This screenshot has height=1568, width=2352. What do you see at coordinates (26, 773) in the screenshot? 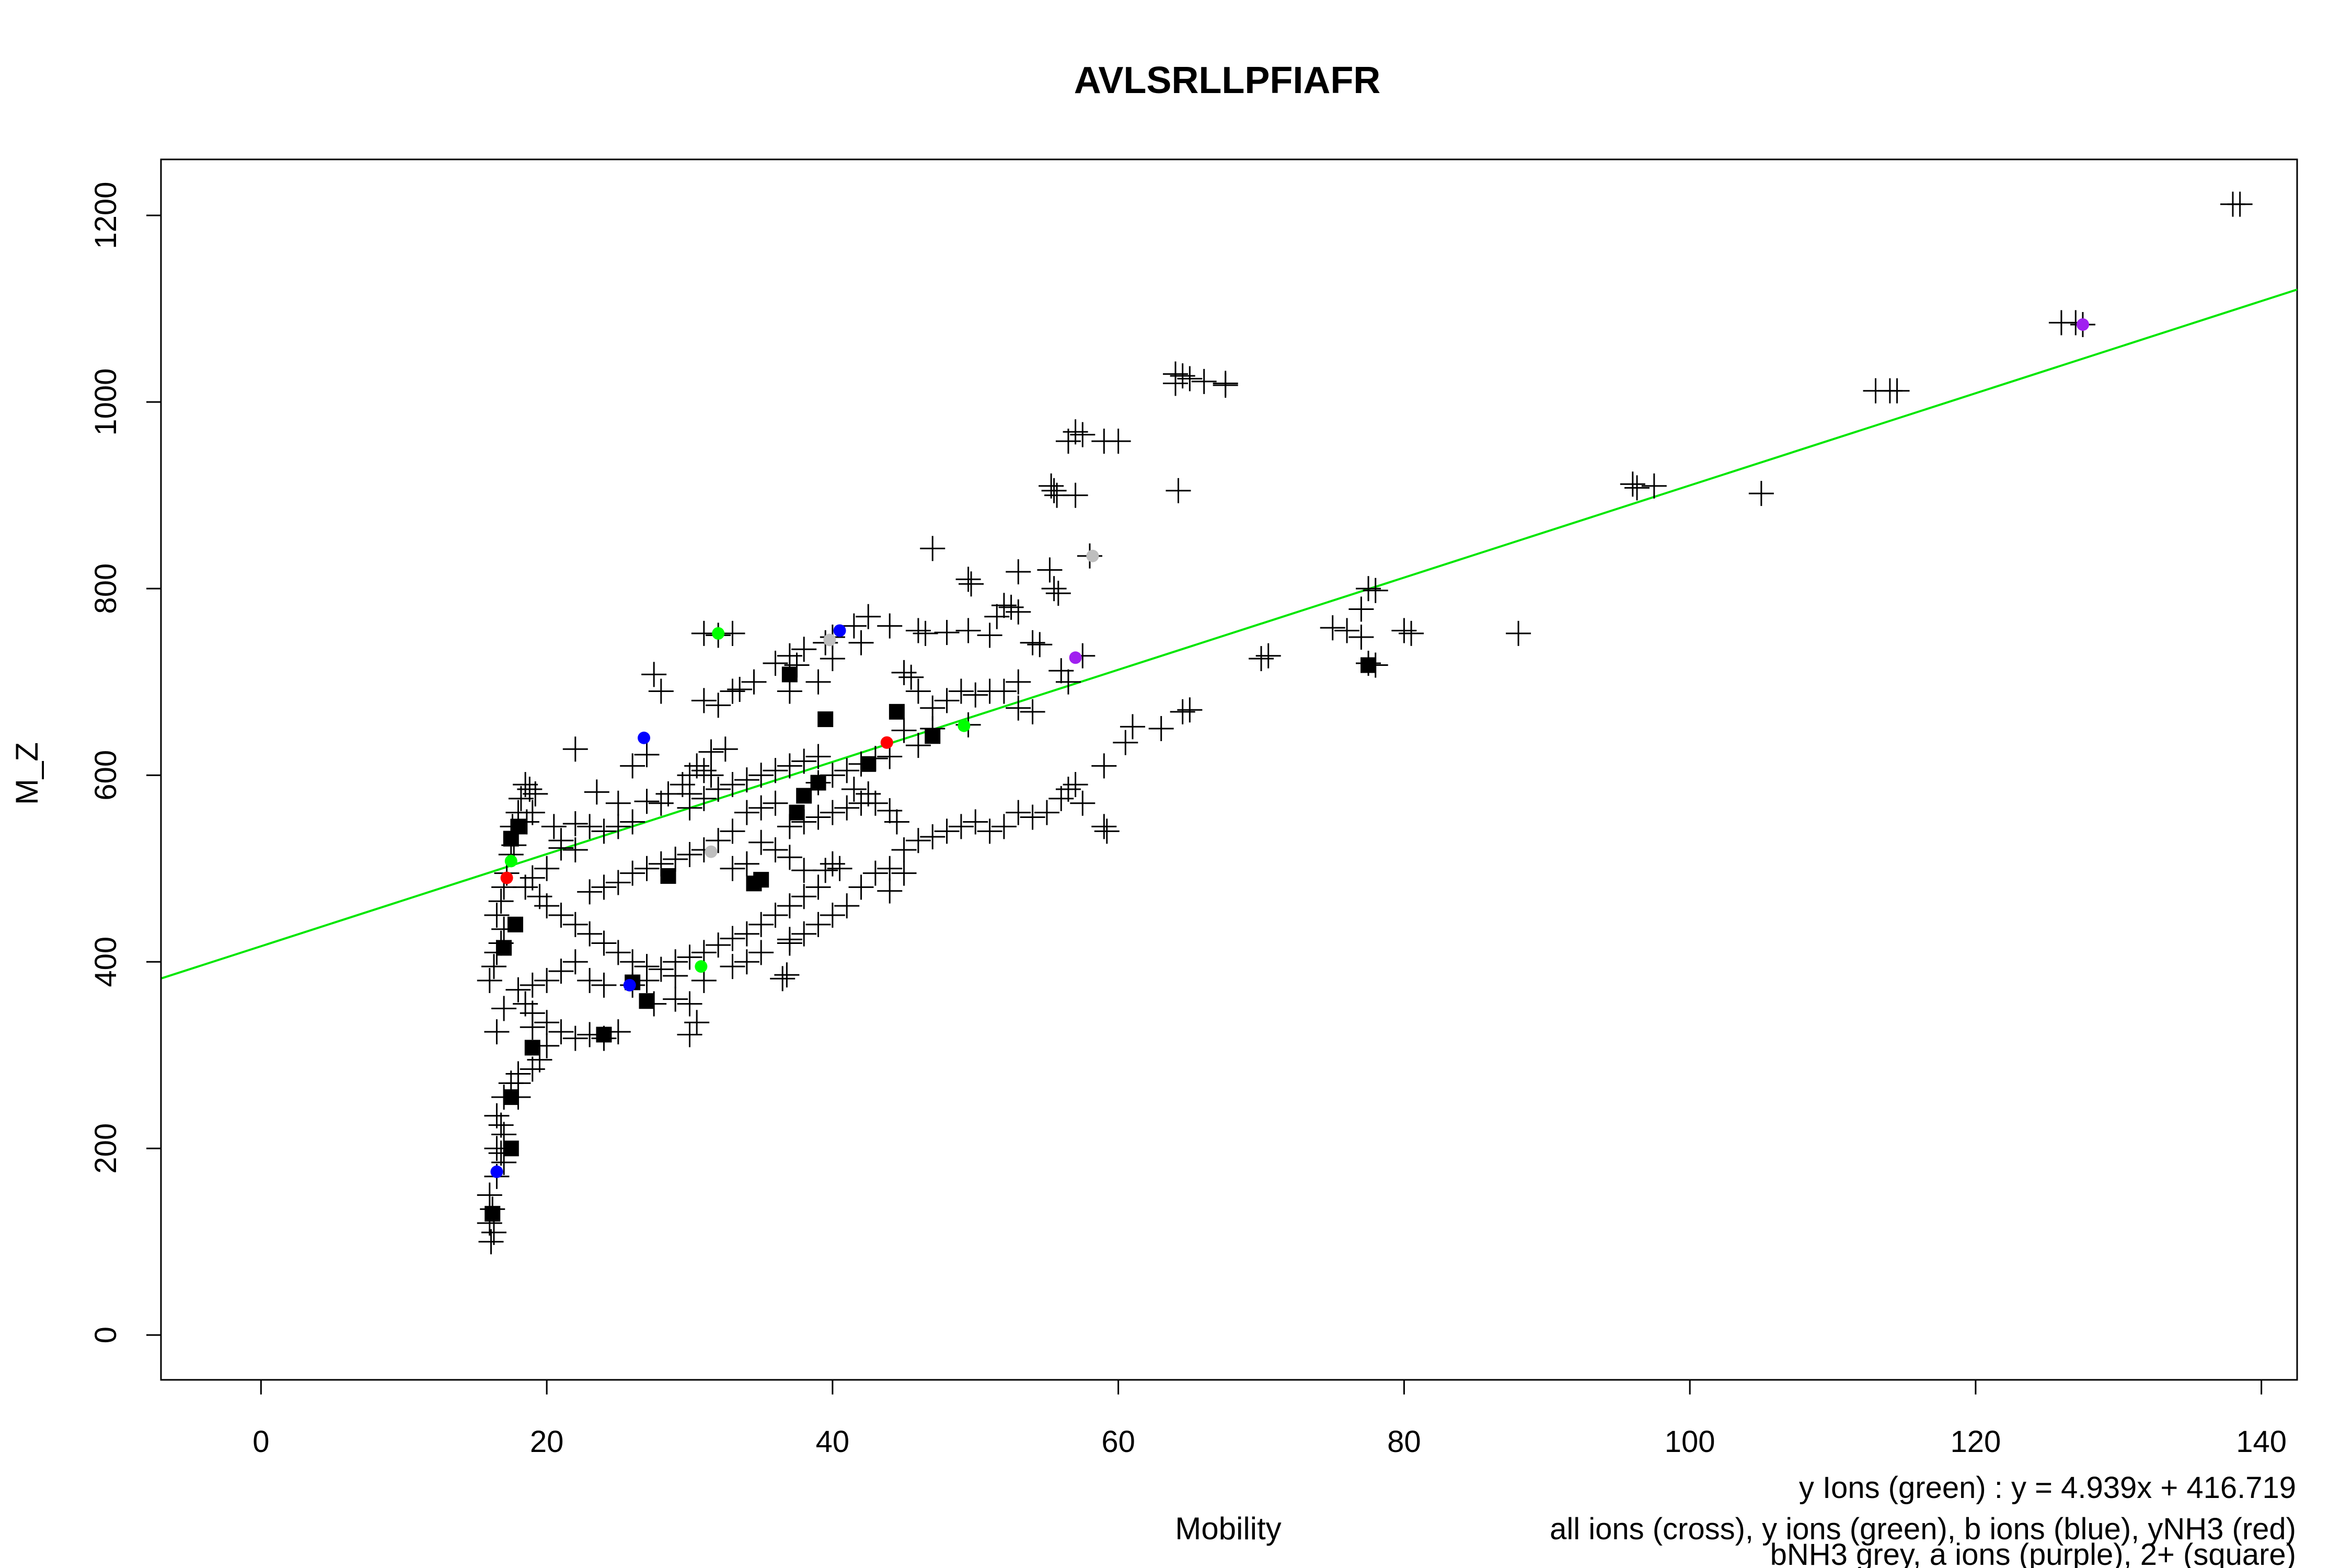
I see `y-axis-label: M_Z` at bounding box center [26, 773].